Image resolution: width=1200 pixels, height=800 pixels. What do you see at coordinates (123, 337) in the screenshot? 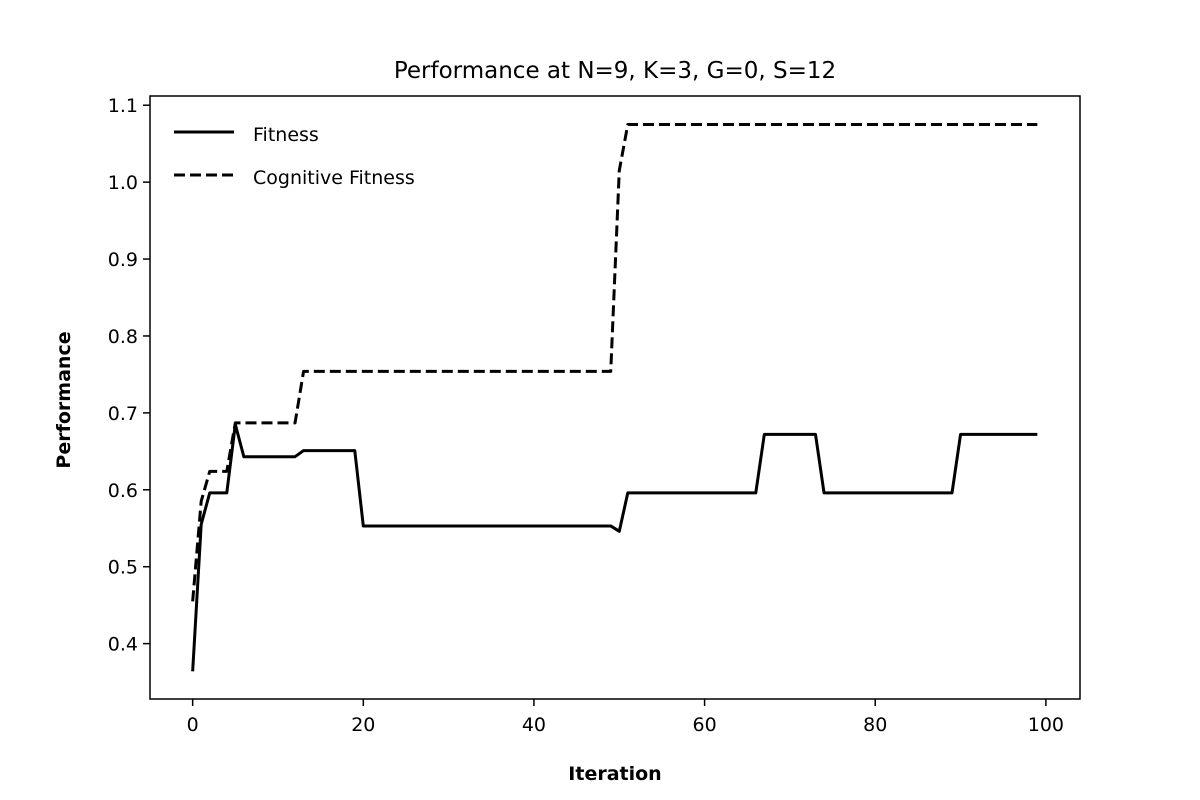
I see `y-tick-label: 0.8` at bounding box center [123, 337].